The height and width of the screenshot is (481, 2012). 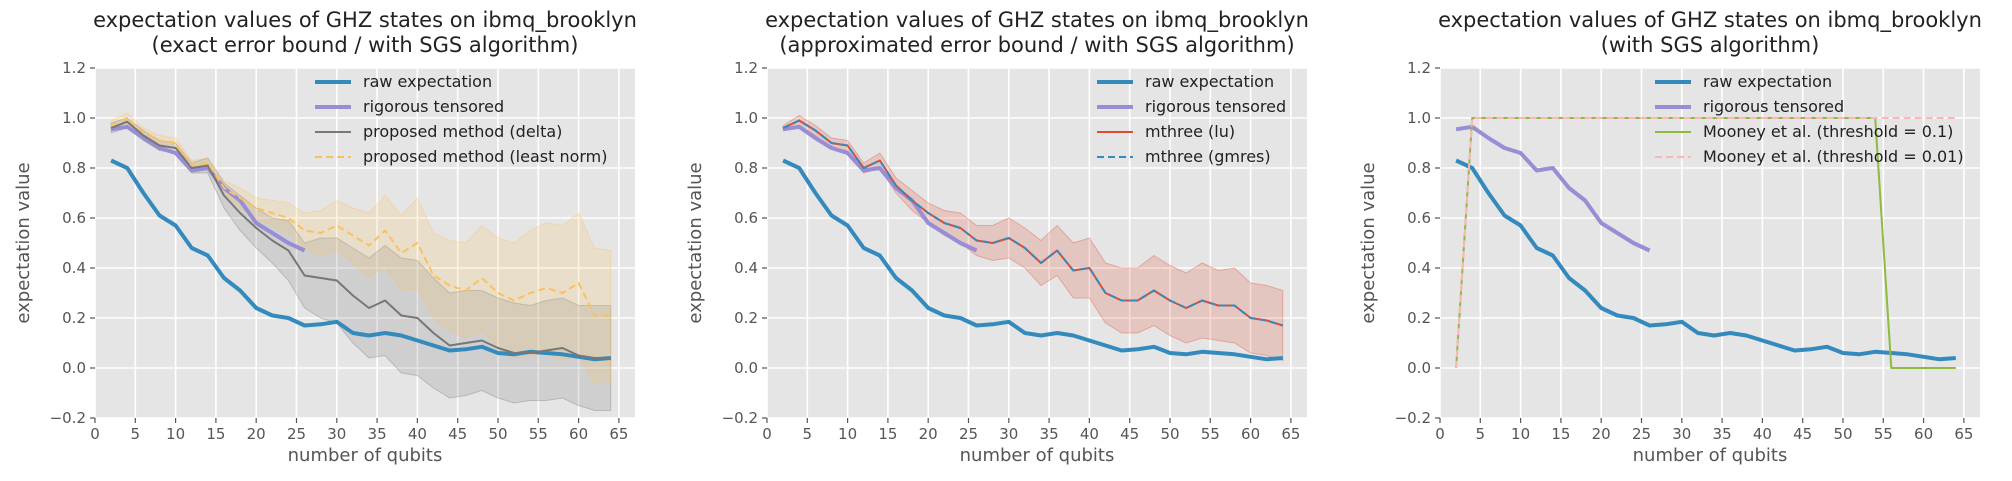 What do you see at coordinates (1208, 156) in the screenshot?
I see `legend-label-mthree-gmres: mthree (gmres)` at bounding box center [1208, 156].